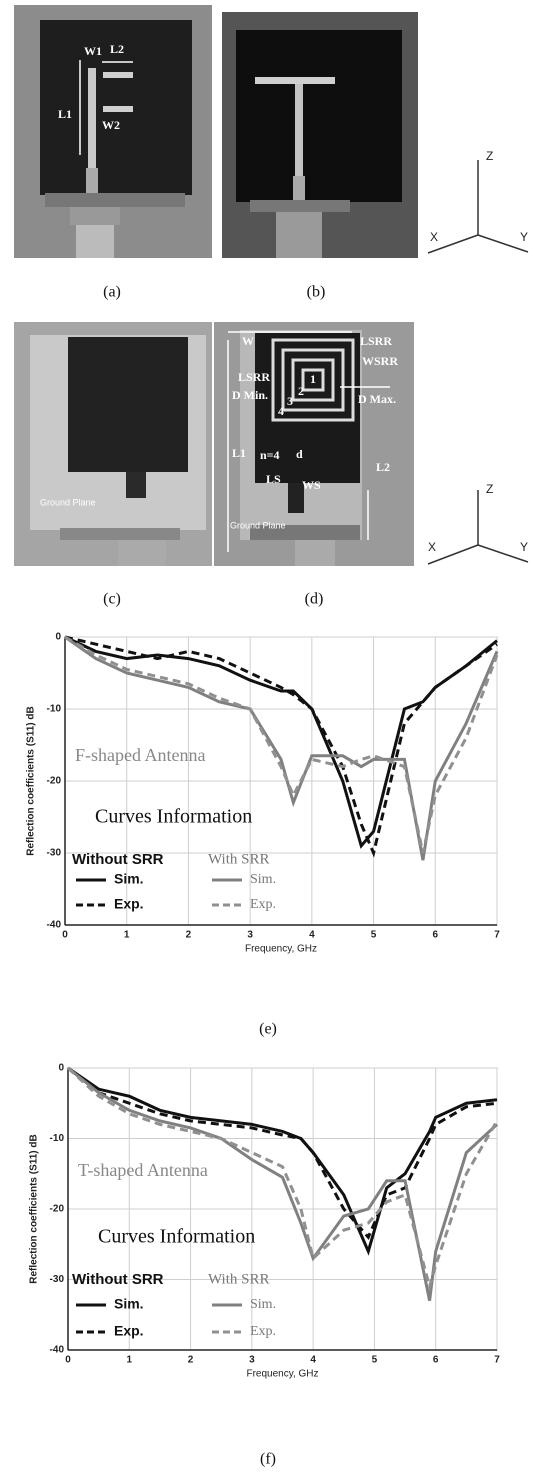 The width and height of the screenshot is (535, 1474). Describe the element at coordinates (314, 599) in the screenshot. I see `panel-label: (d)` at that location.